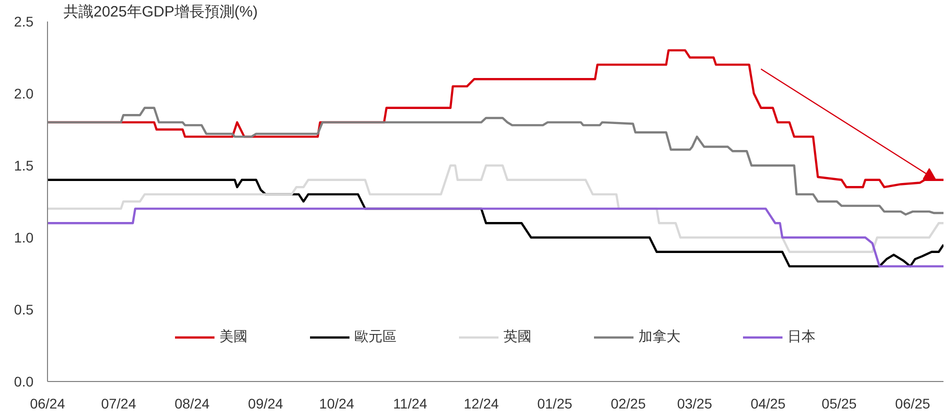 The height and width of the screenshot is (417, 952). What do you see at coordinates (482, 404) in the screenshot?
I see `x-tick-label: 12/24` at bounding box center [482, 404].